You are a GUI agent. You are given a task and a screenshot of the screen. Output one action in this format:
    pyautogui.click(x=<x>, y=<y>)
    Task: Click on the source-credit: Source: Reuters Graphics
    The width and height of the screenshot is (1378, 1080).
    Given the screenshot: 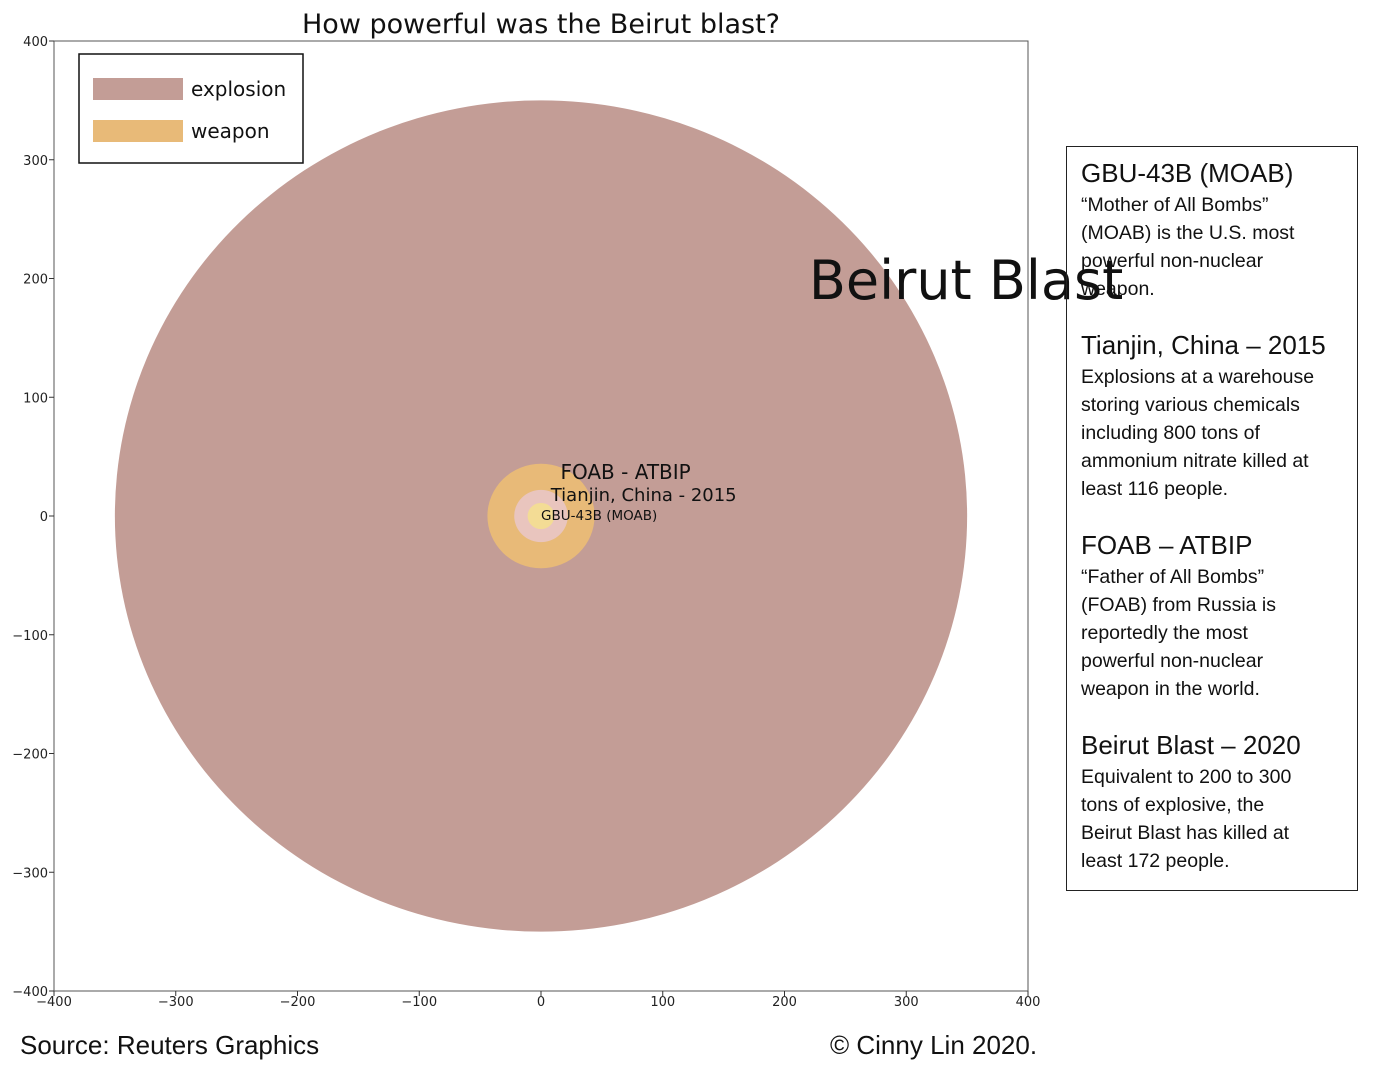 What is the action you would take?
    pyautogui.click(x=170, y=1045)
    